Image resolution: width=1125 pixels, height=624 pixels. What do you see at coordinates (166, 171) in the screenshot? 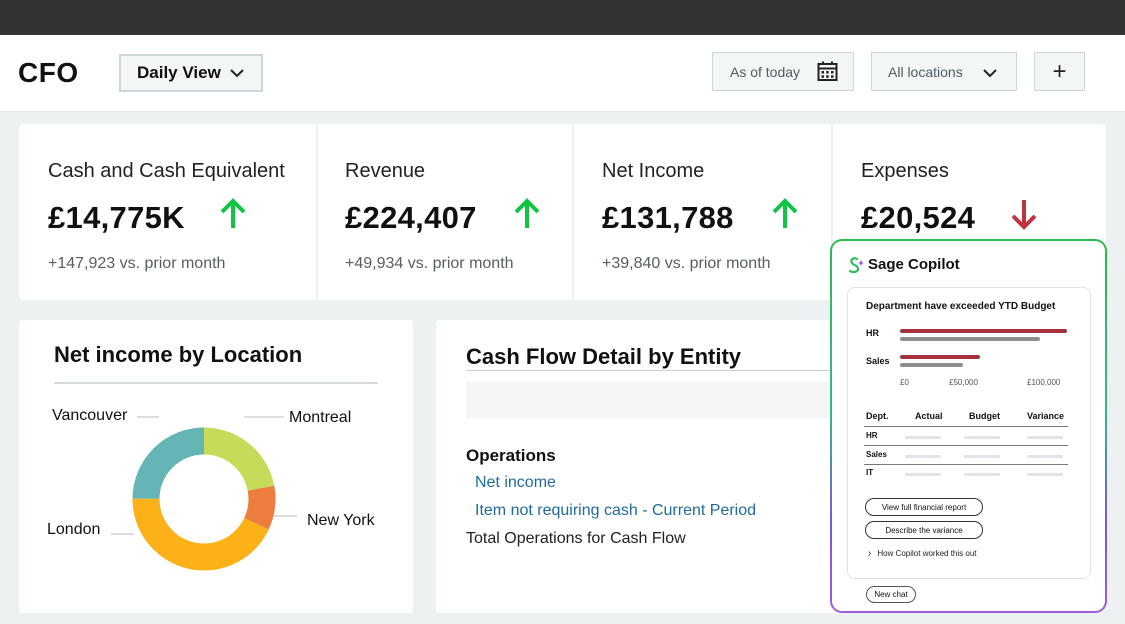
I see `kpi-title: Cash and Cash Equivalent` at bounding box center [166, 171].